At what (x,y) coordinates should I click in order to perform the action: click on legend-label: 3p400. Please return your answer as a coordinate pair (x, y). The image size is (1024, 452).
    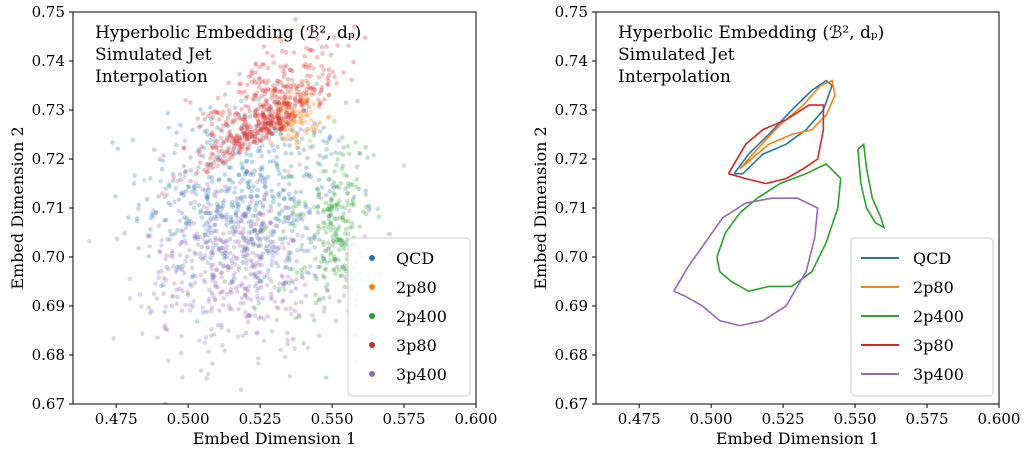
    Looking at the image, I should click on (938, 374).